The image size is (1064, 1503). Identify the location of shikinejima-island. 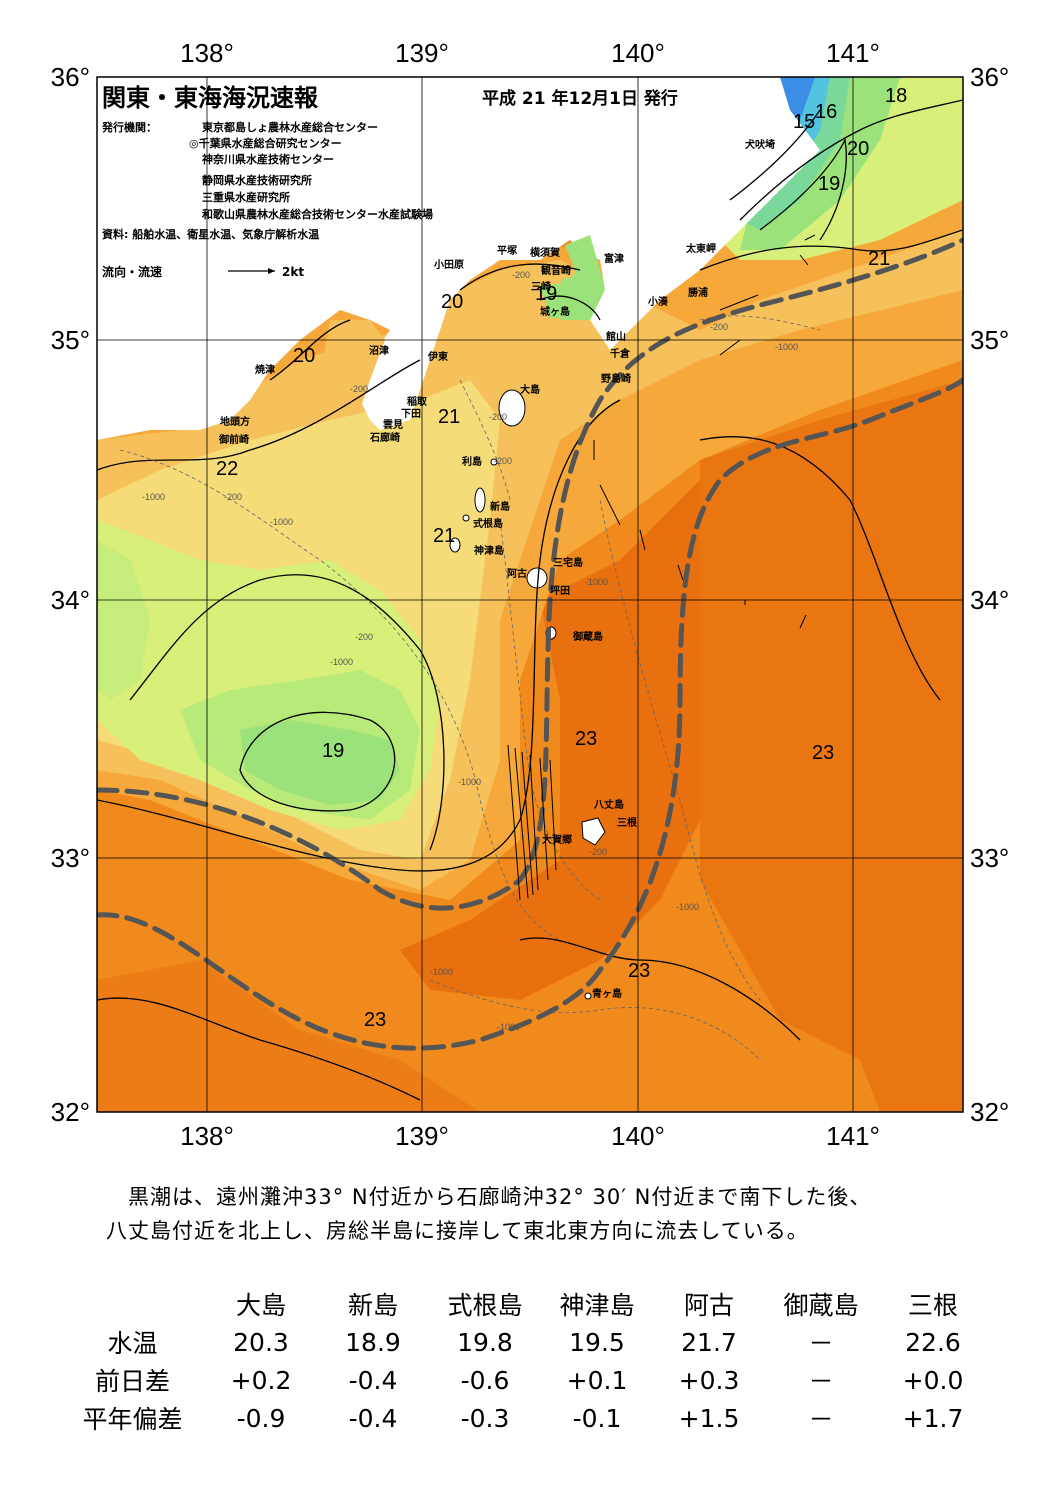
(466, 518).